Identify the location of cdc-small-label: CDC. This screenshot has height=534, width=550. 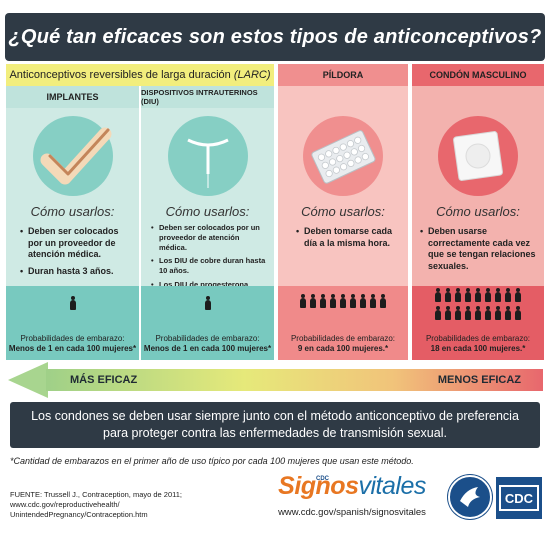
(322, 479).